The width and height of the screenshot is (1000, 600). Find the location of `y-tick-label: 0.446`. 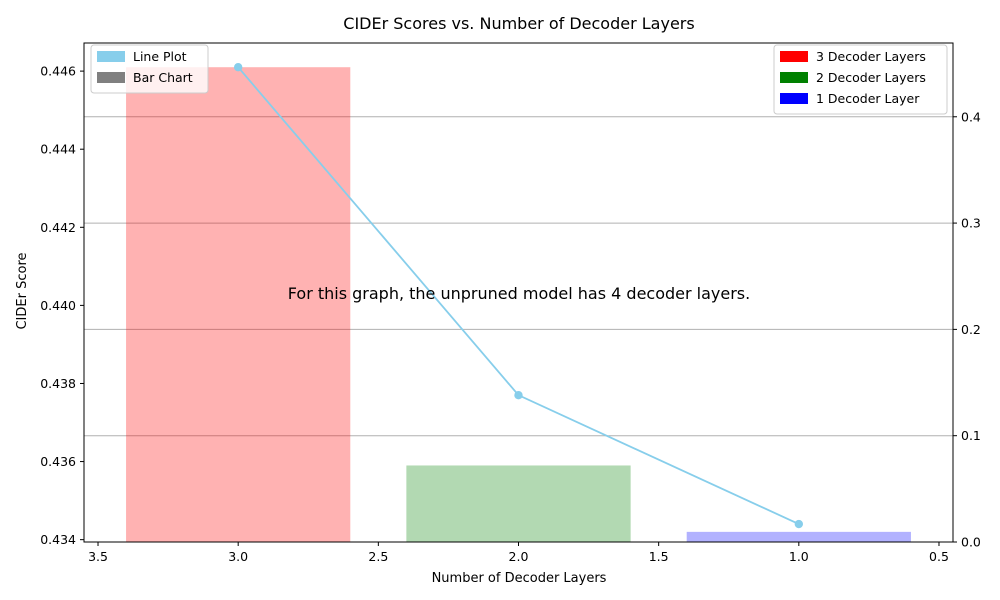

y-tick-label: 0.446 is located at coordinates (58, 71).